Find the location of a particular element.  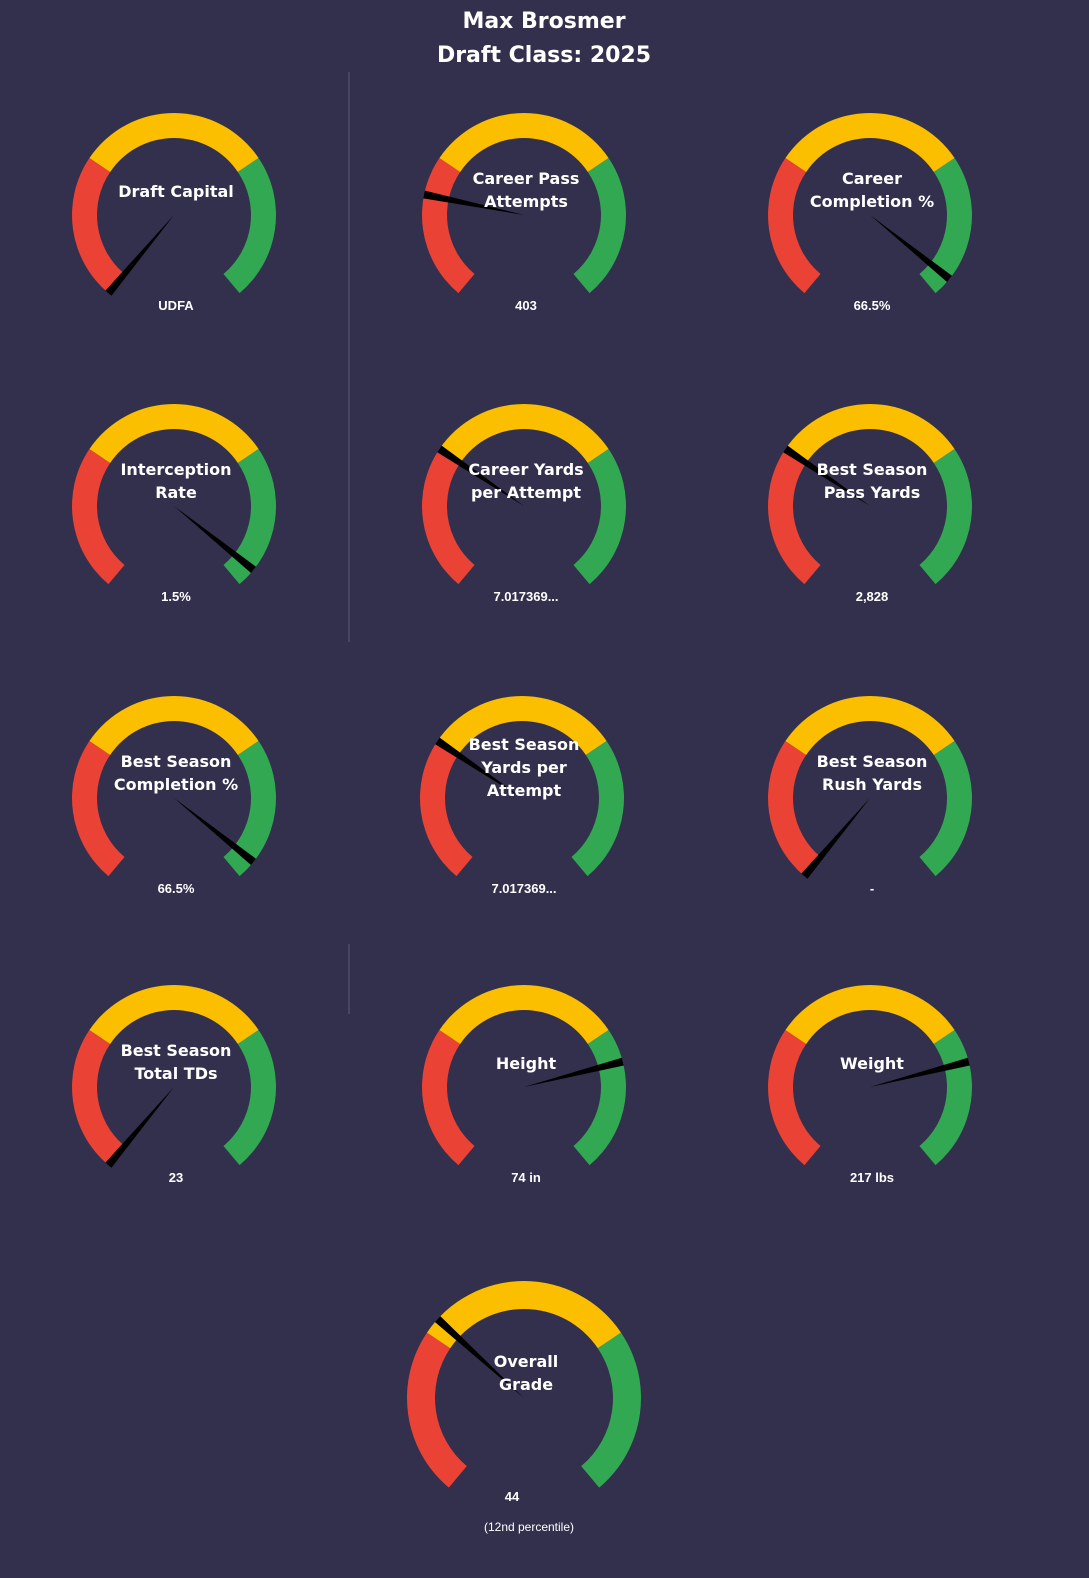

gauge-label: Yards per is located at coordinates (523, 767).